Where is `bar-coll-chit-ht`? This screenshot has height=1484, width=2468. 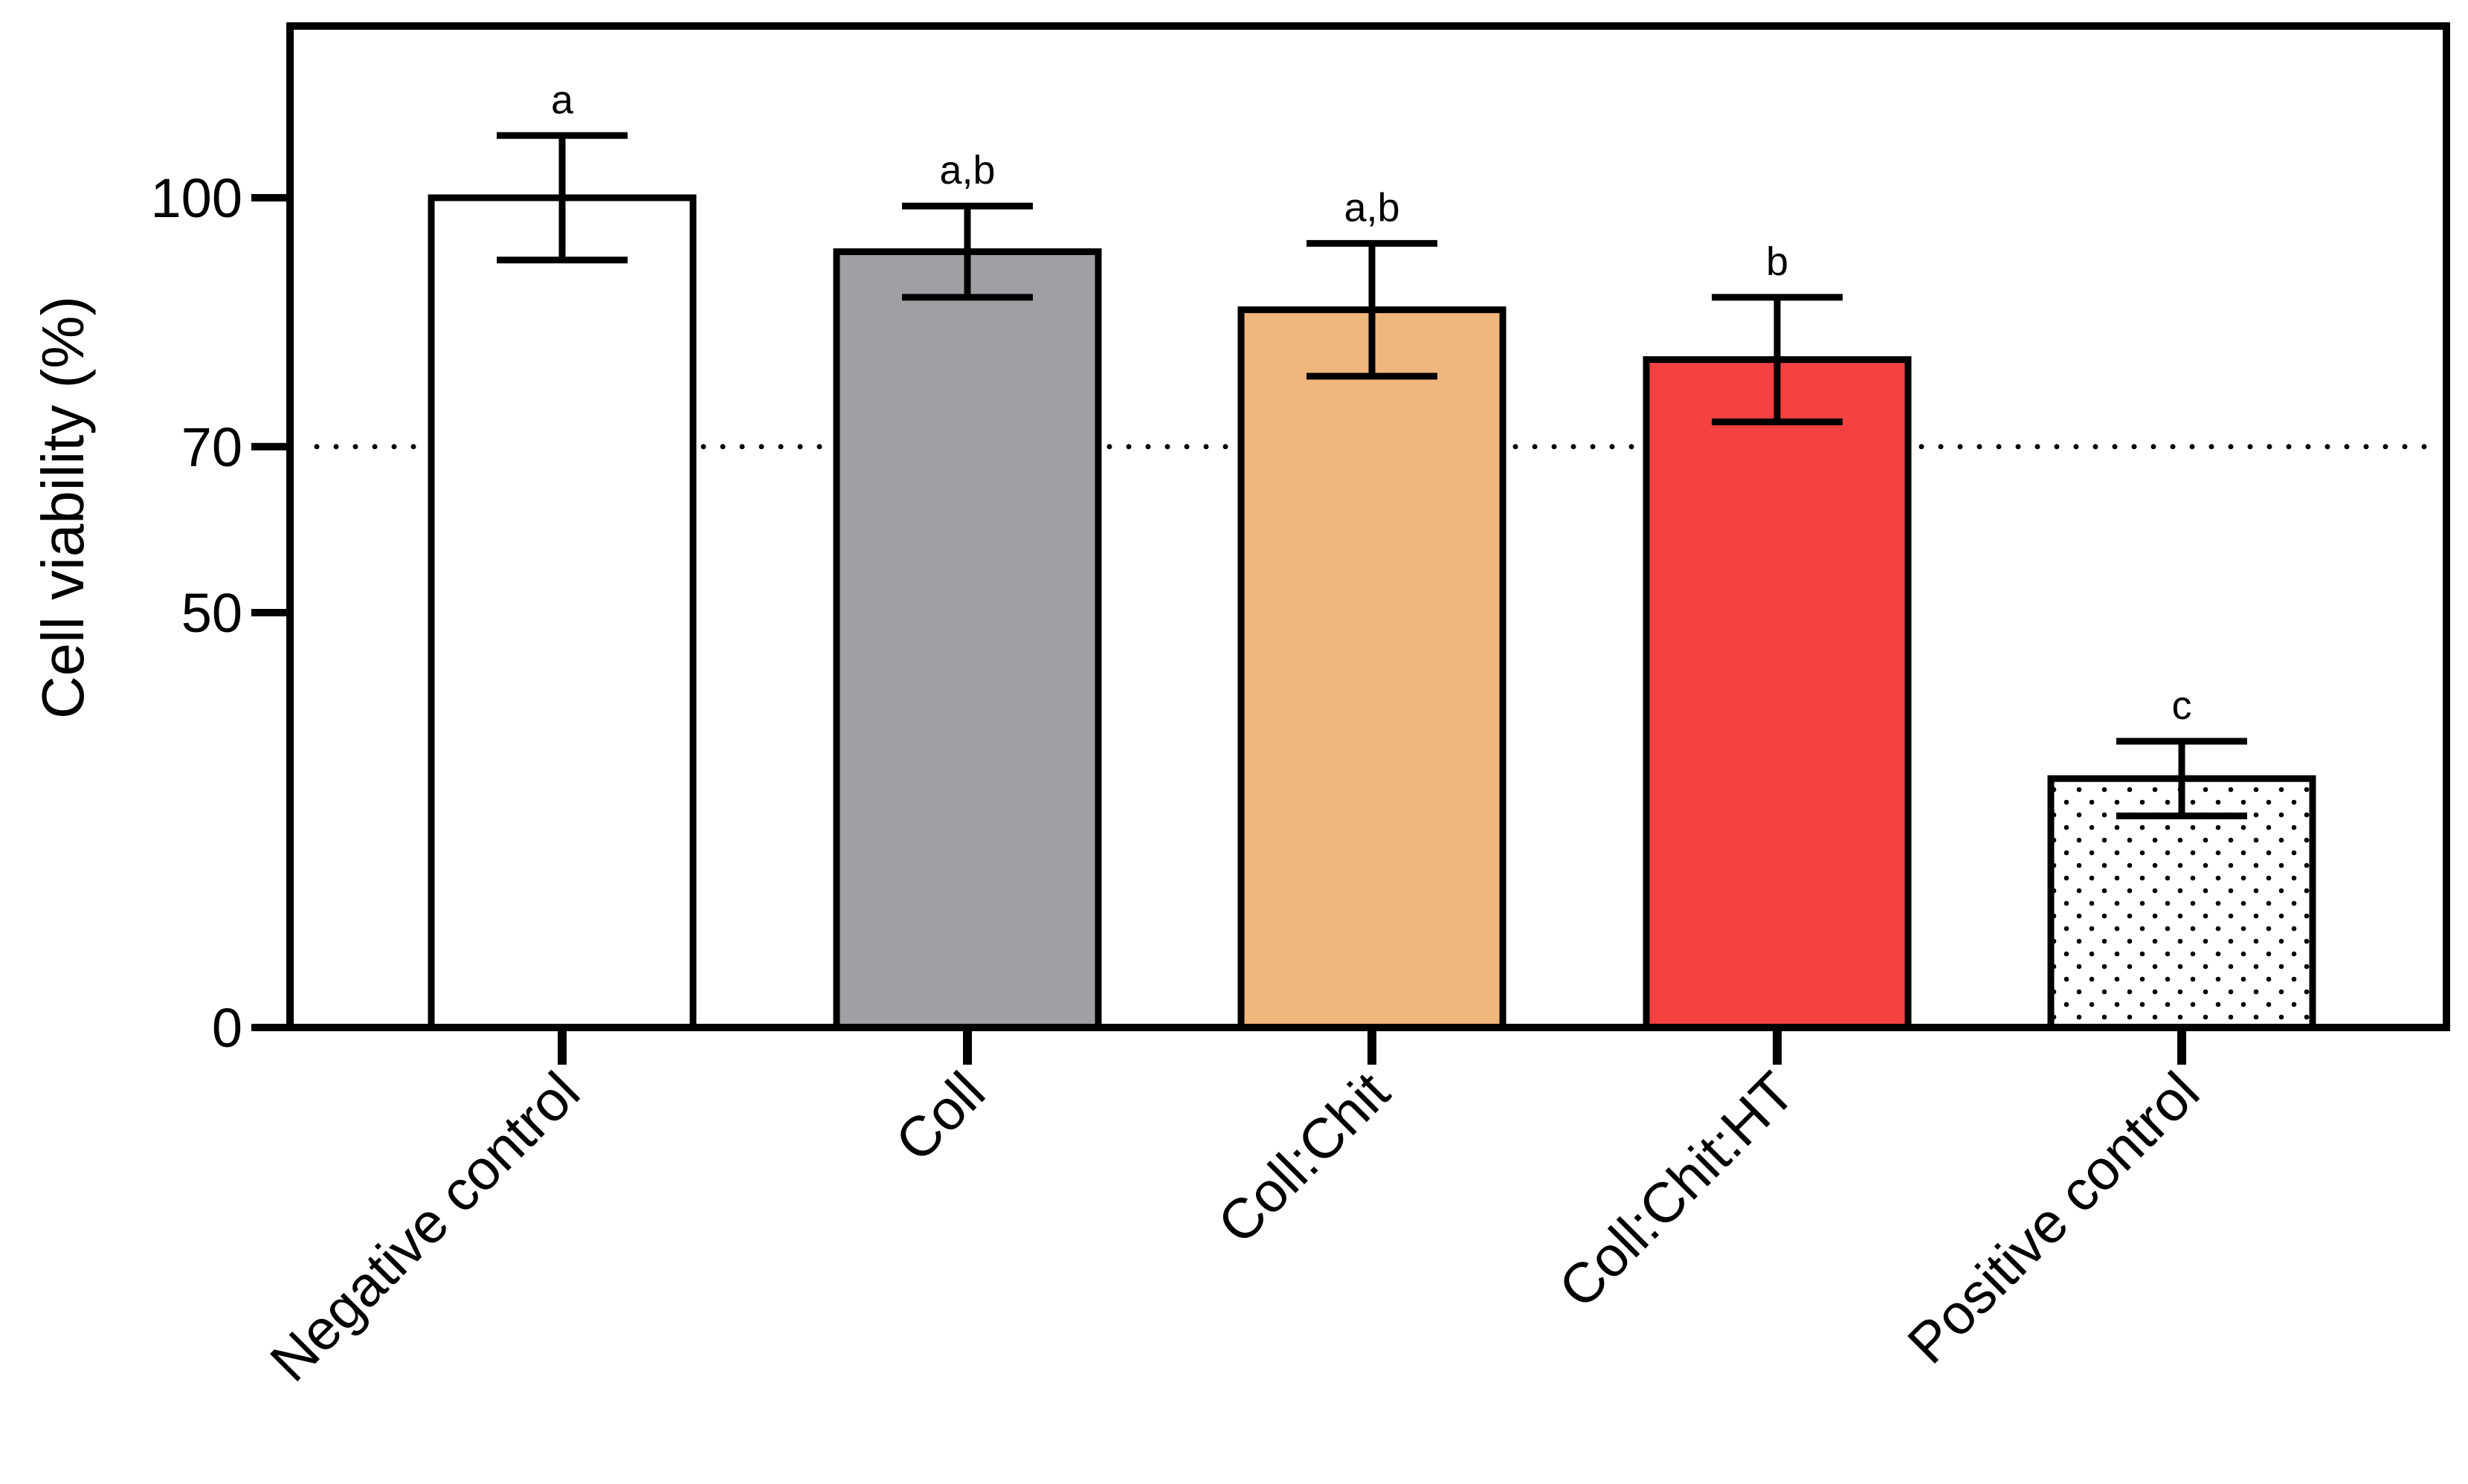 bar-coll-chit-ht is located at coordinates (1777, 693).